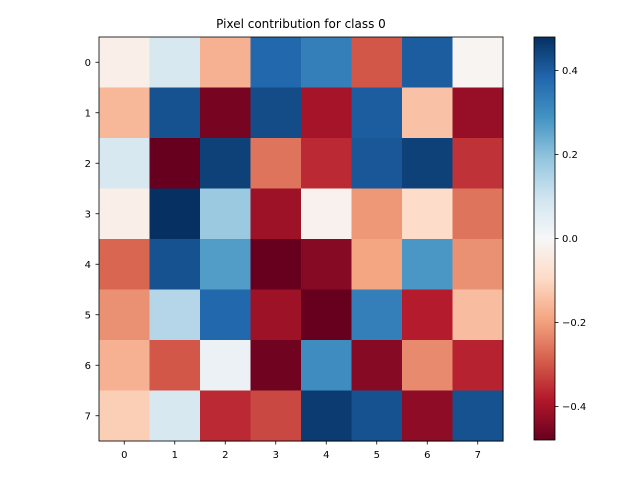  I want to click on heatmap-cell-r0-c3, so click(276, 63).